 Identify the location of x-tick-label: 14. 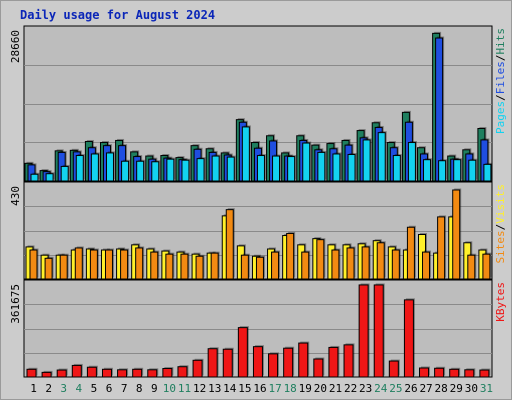
(230, 388).